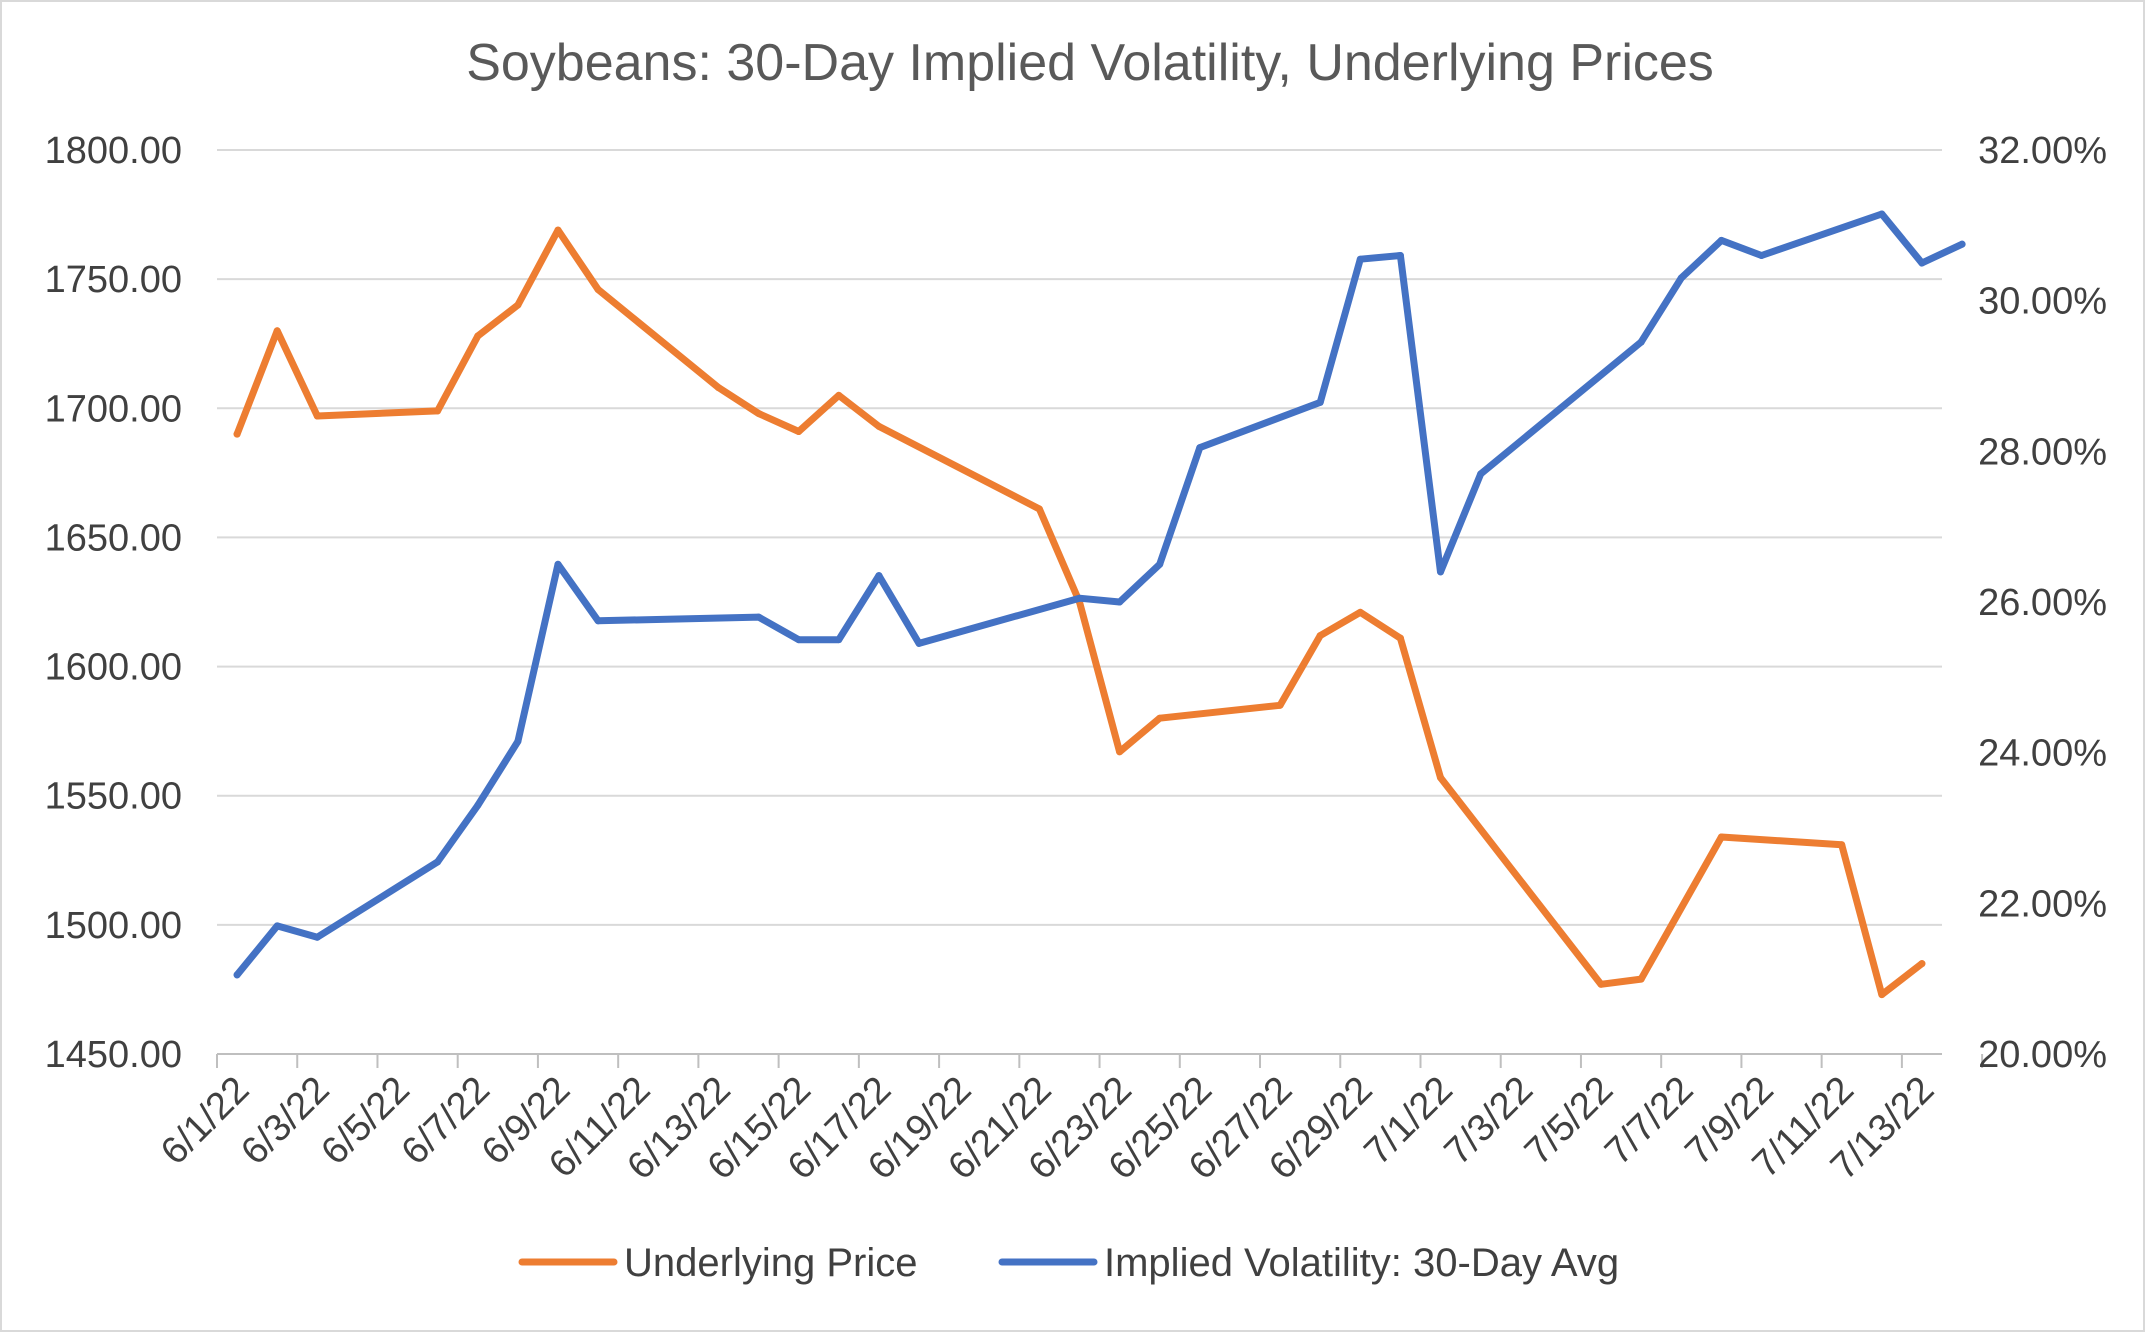 The width and height of the screenshot is (2145, 1332). I want to click on right-tick-label: 20.00%, so click(2042, 1055).